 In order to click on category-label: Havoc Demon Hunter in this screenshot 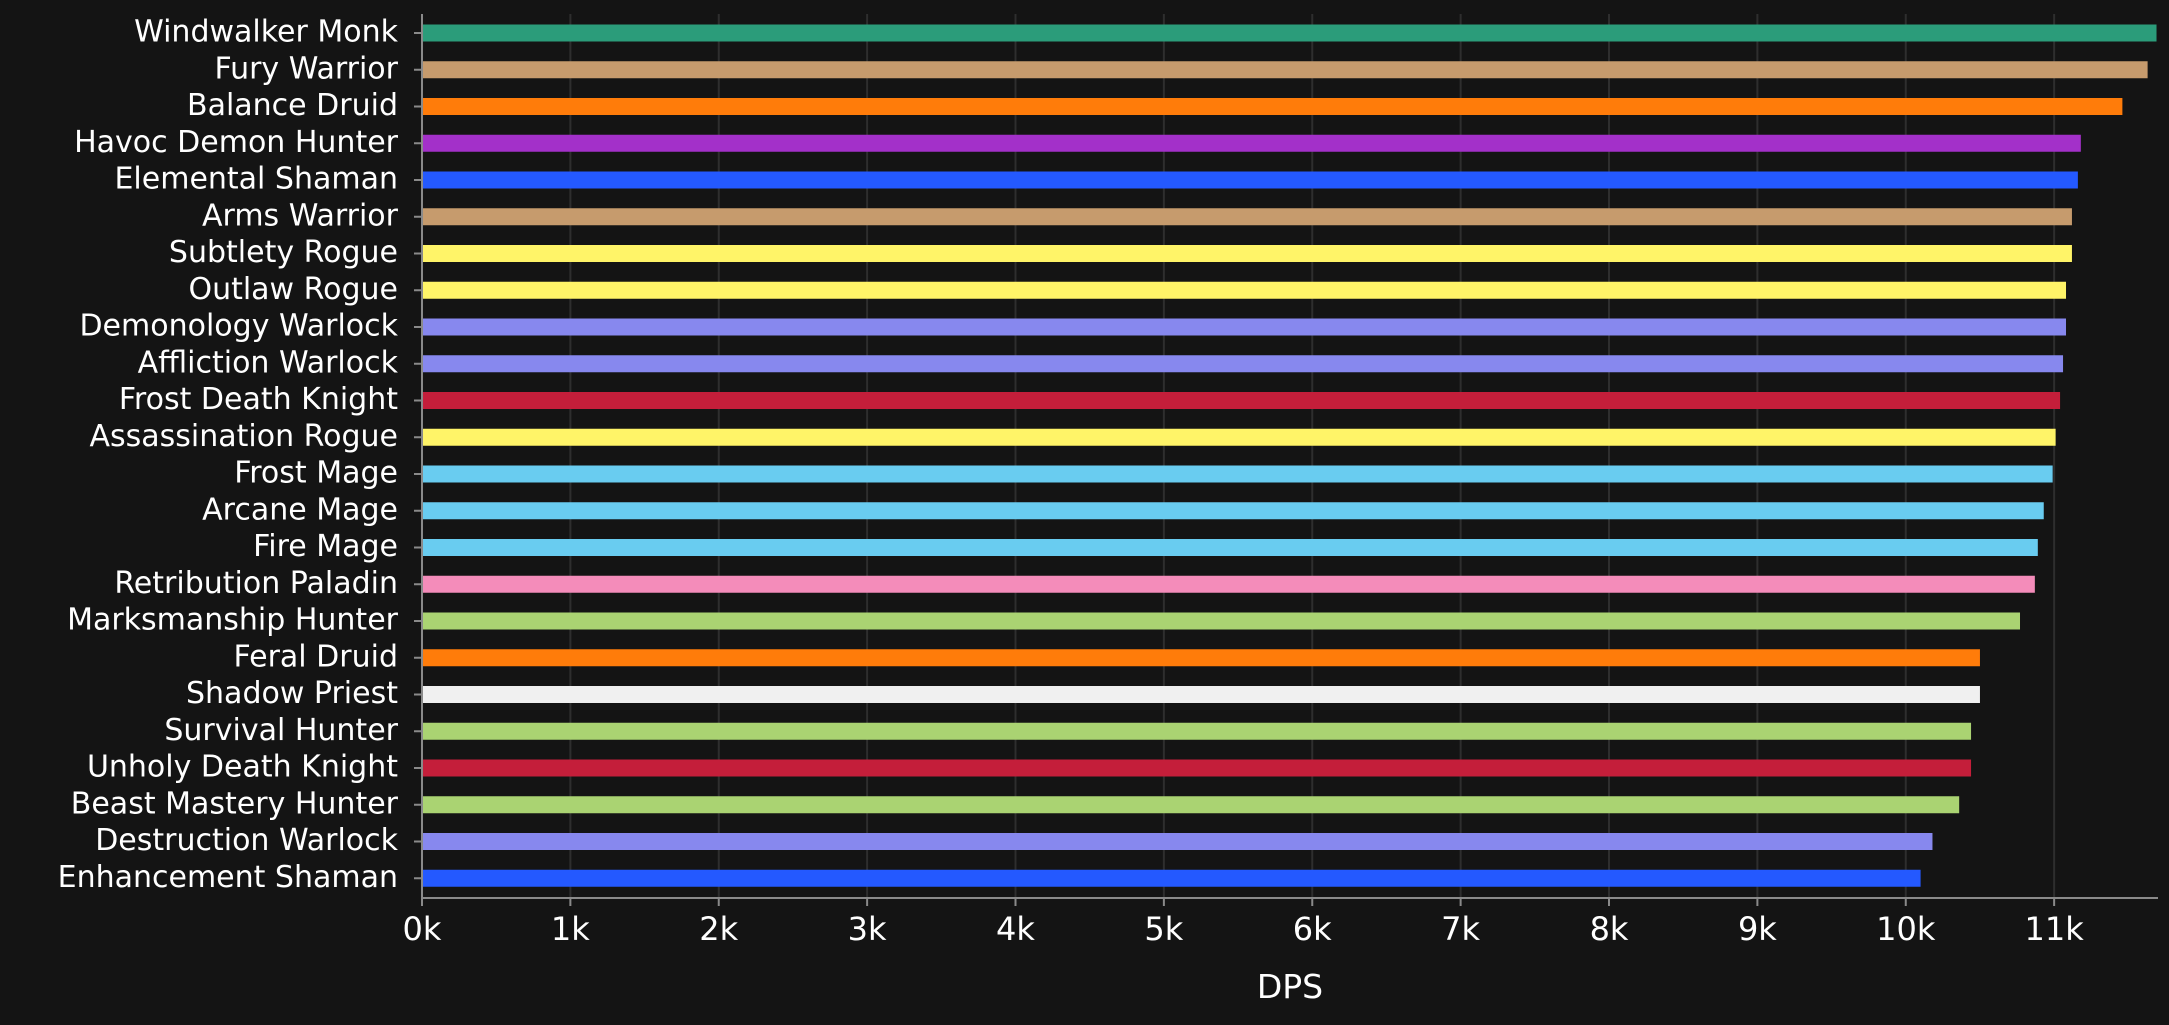, I will do `click(236, 142)`.